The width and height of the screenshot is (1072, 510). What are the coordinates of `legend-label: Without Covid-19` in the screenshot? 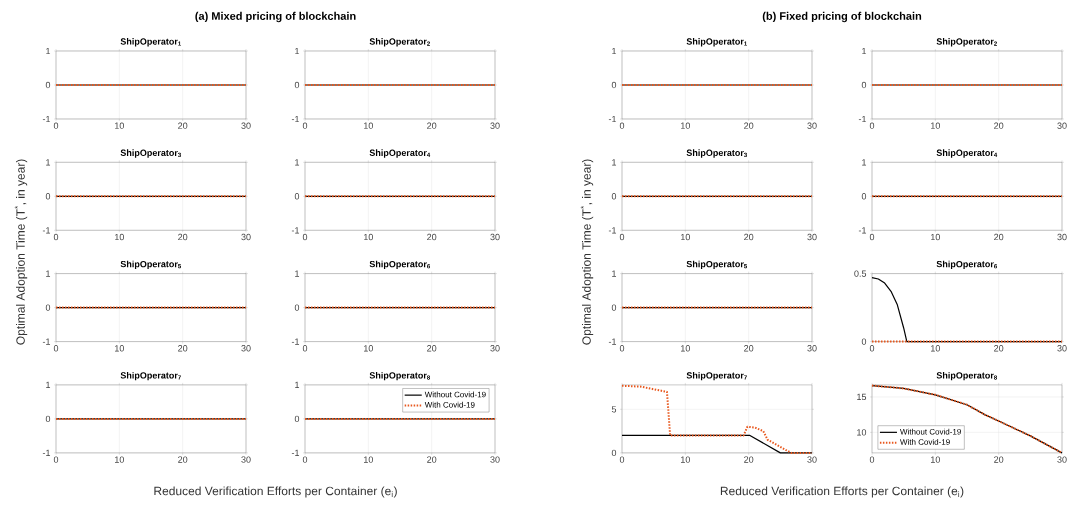 It's located at (930, 431).